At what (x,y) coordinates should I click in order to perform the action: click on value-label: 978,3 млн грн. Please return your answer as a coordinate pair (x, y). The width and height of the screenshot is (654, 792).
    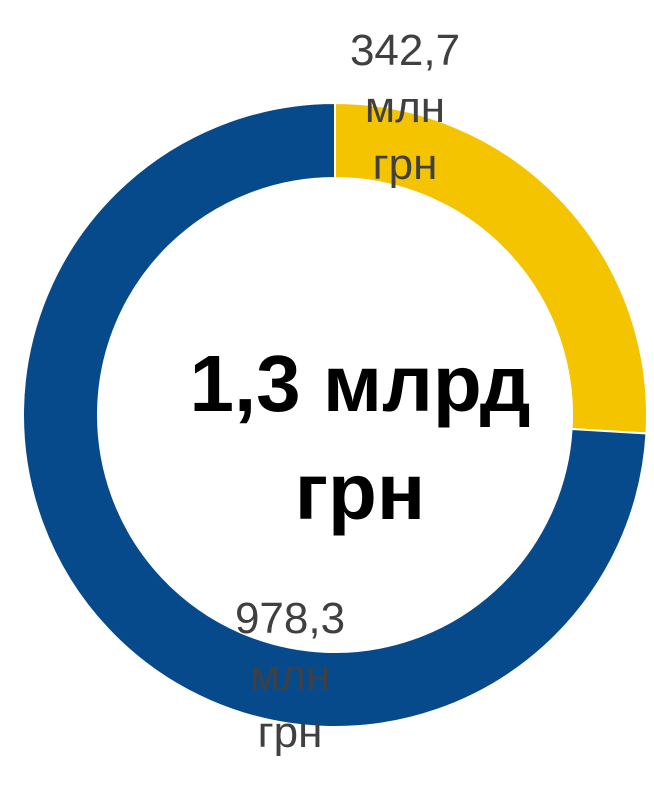
    Looking at the image, I should click on (290, 676).